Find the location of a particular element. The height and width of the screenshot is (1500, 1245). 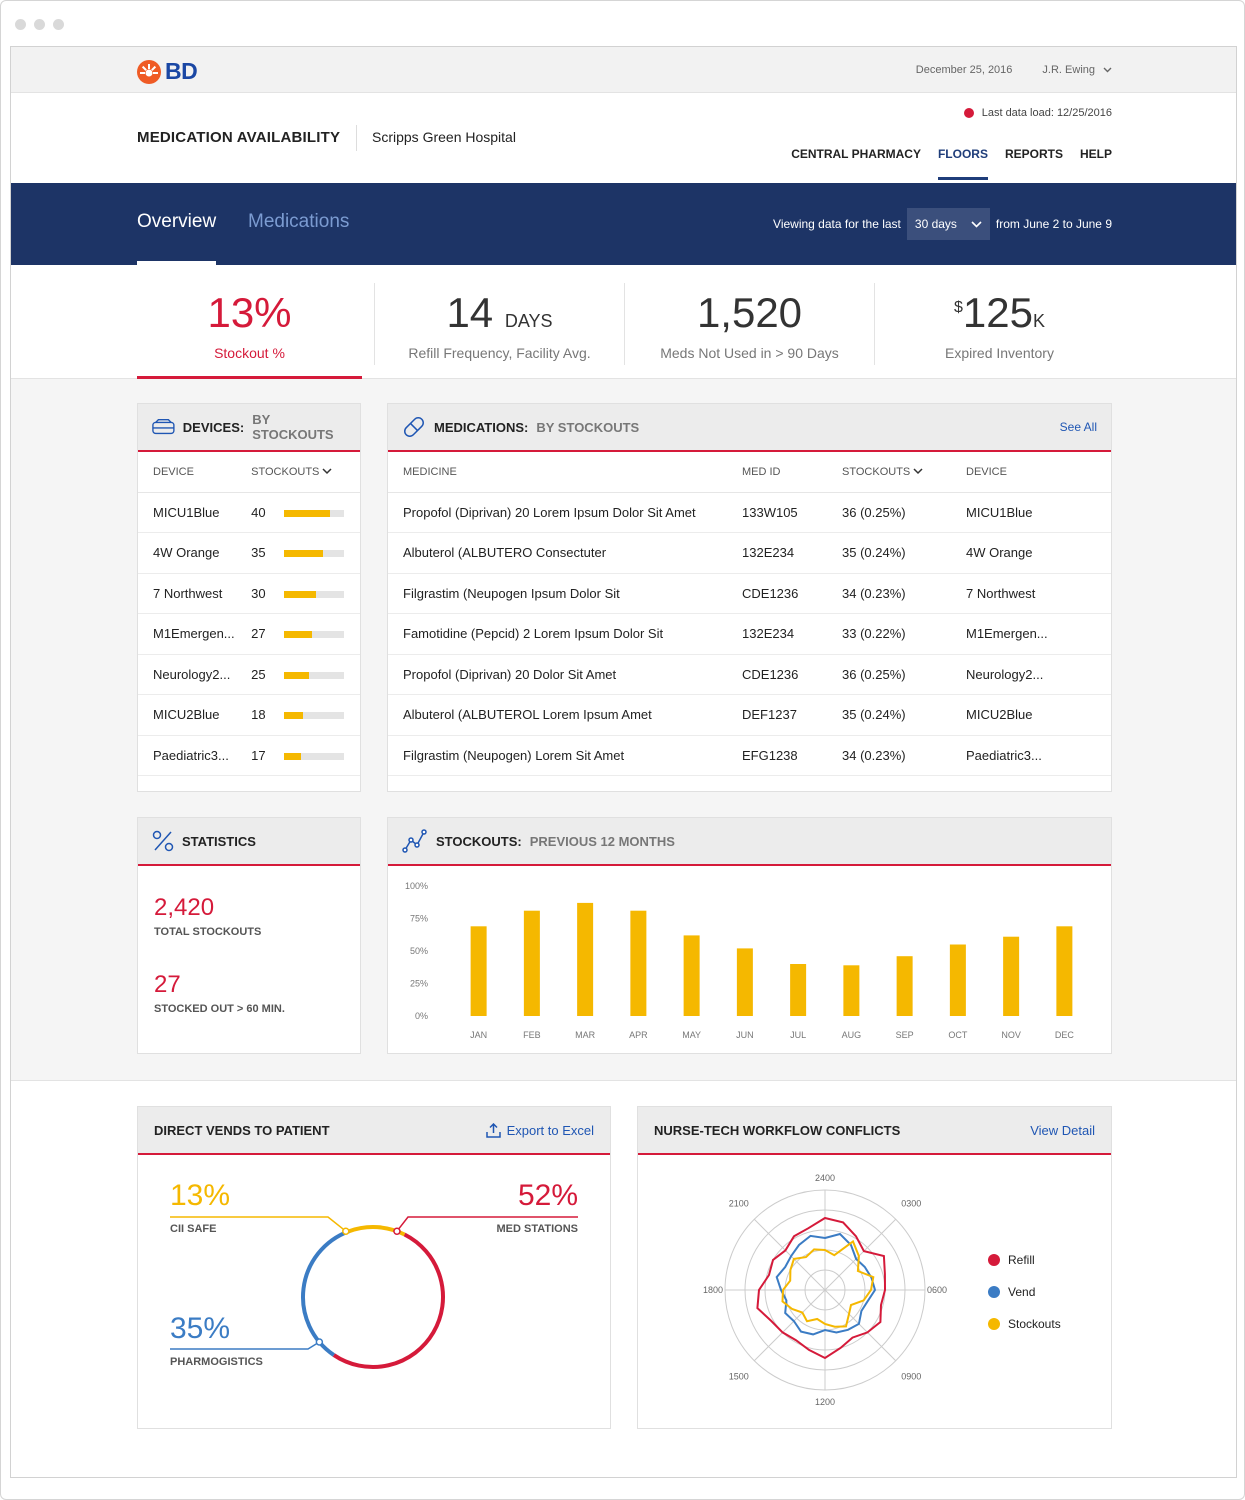

table-row: 7 Northwest 30 is located at coordinates (249, 593).